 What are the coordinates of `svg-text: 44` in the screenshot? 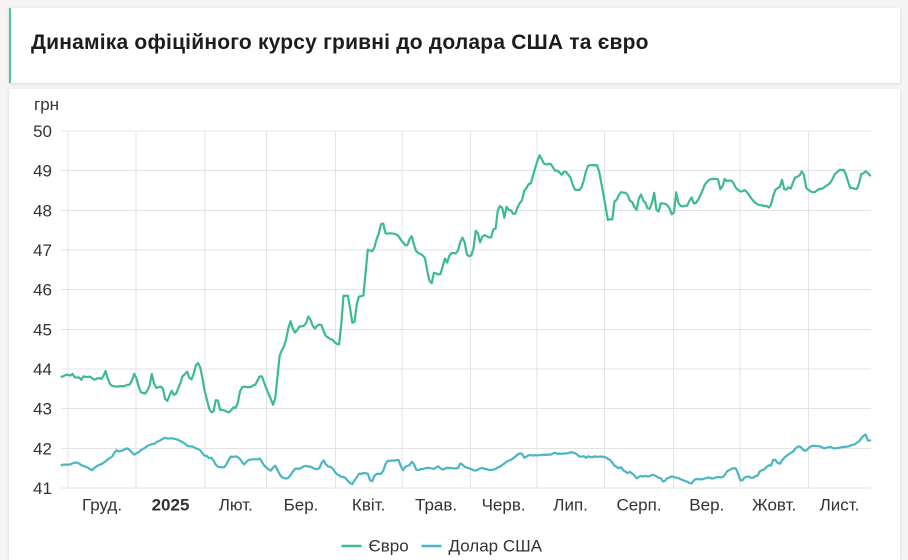 It's located at (42, 369).